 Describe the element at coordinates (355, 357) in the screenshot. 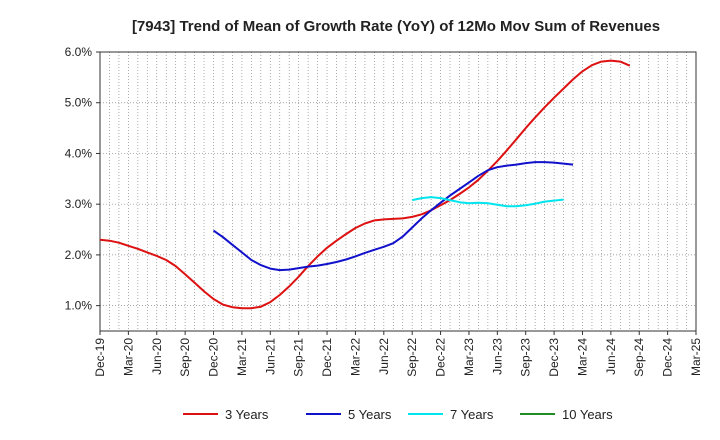

I see `x-tick-label: Mar-22` at that location.